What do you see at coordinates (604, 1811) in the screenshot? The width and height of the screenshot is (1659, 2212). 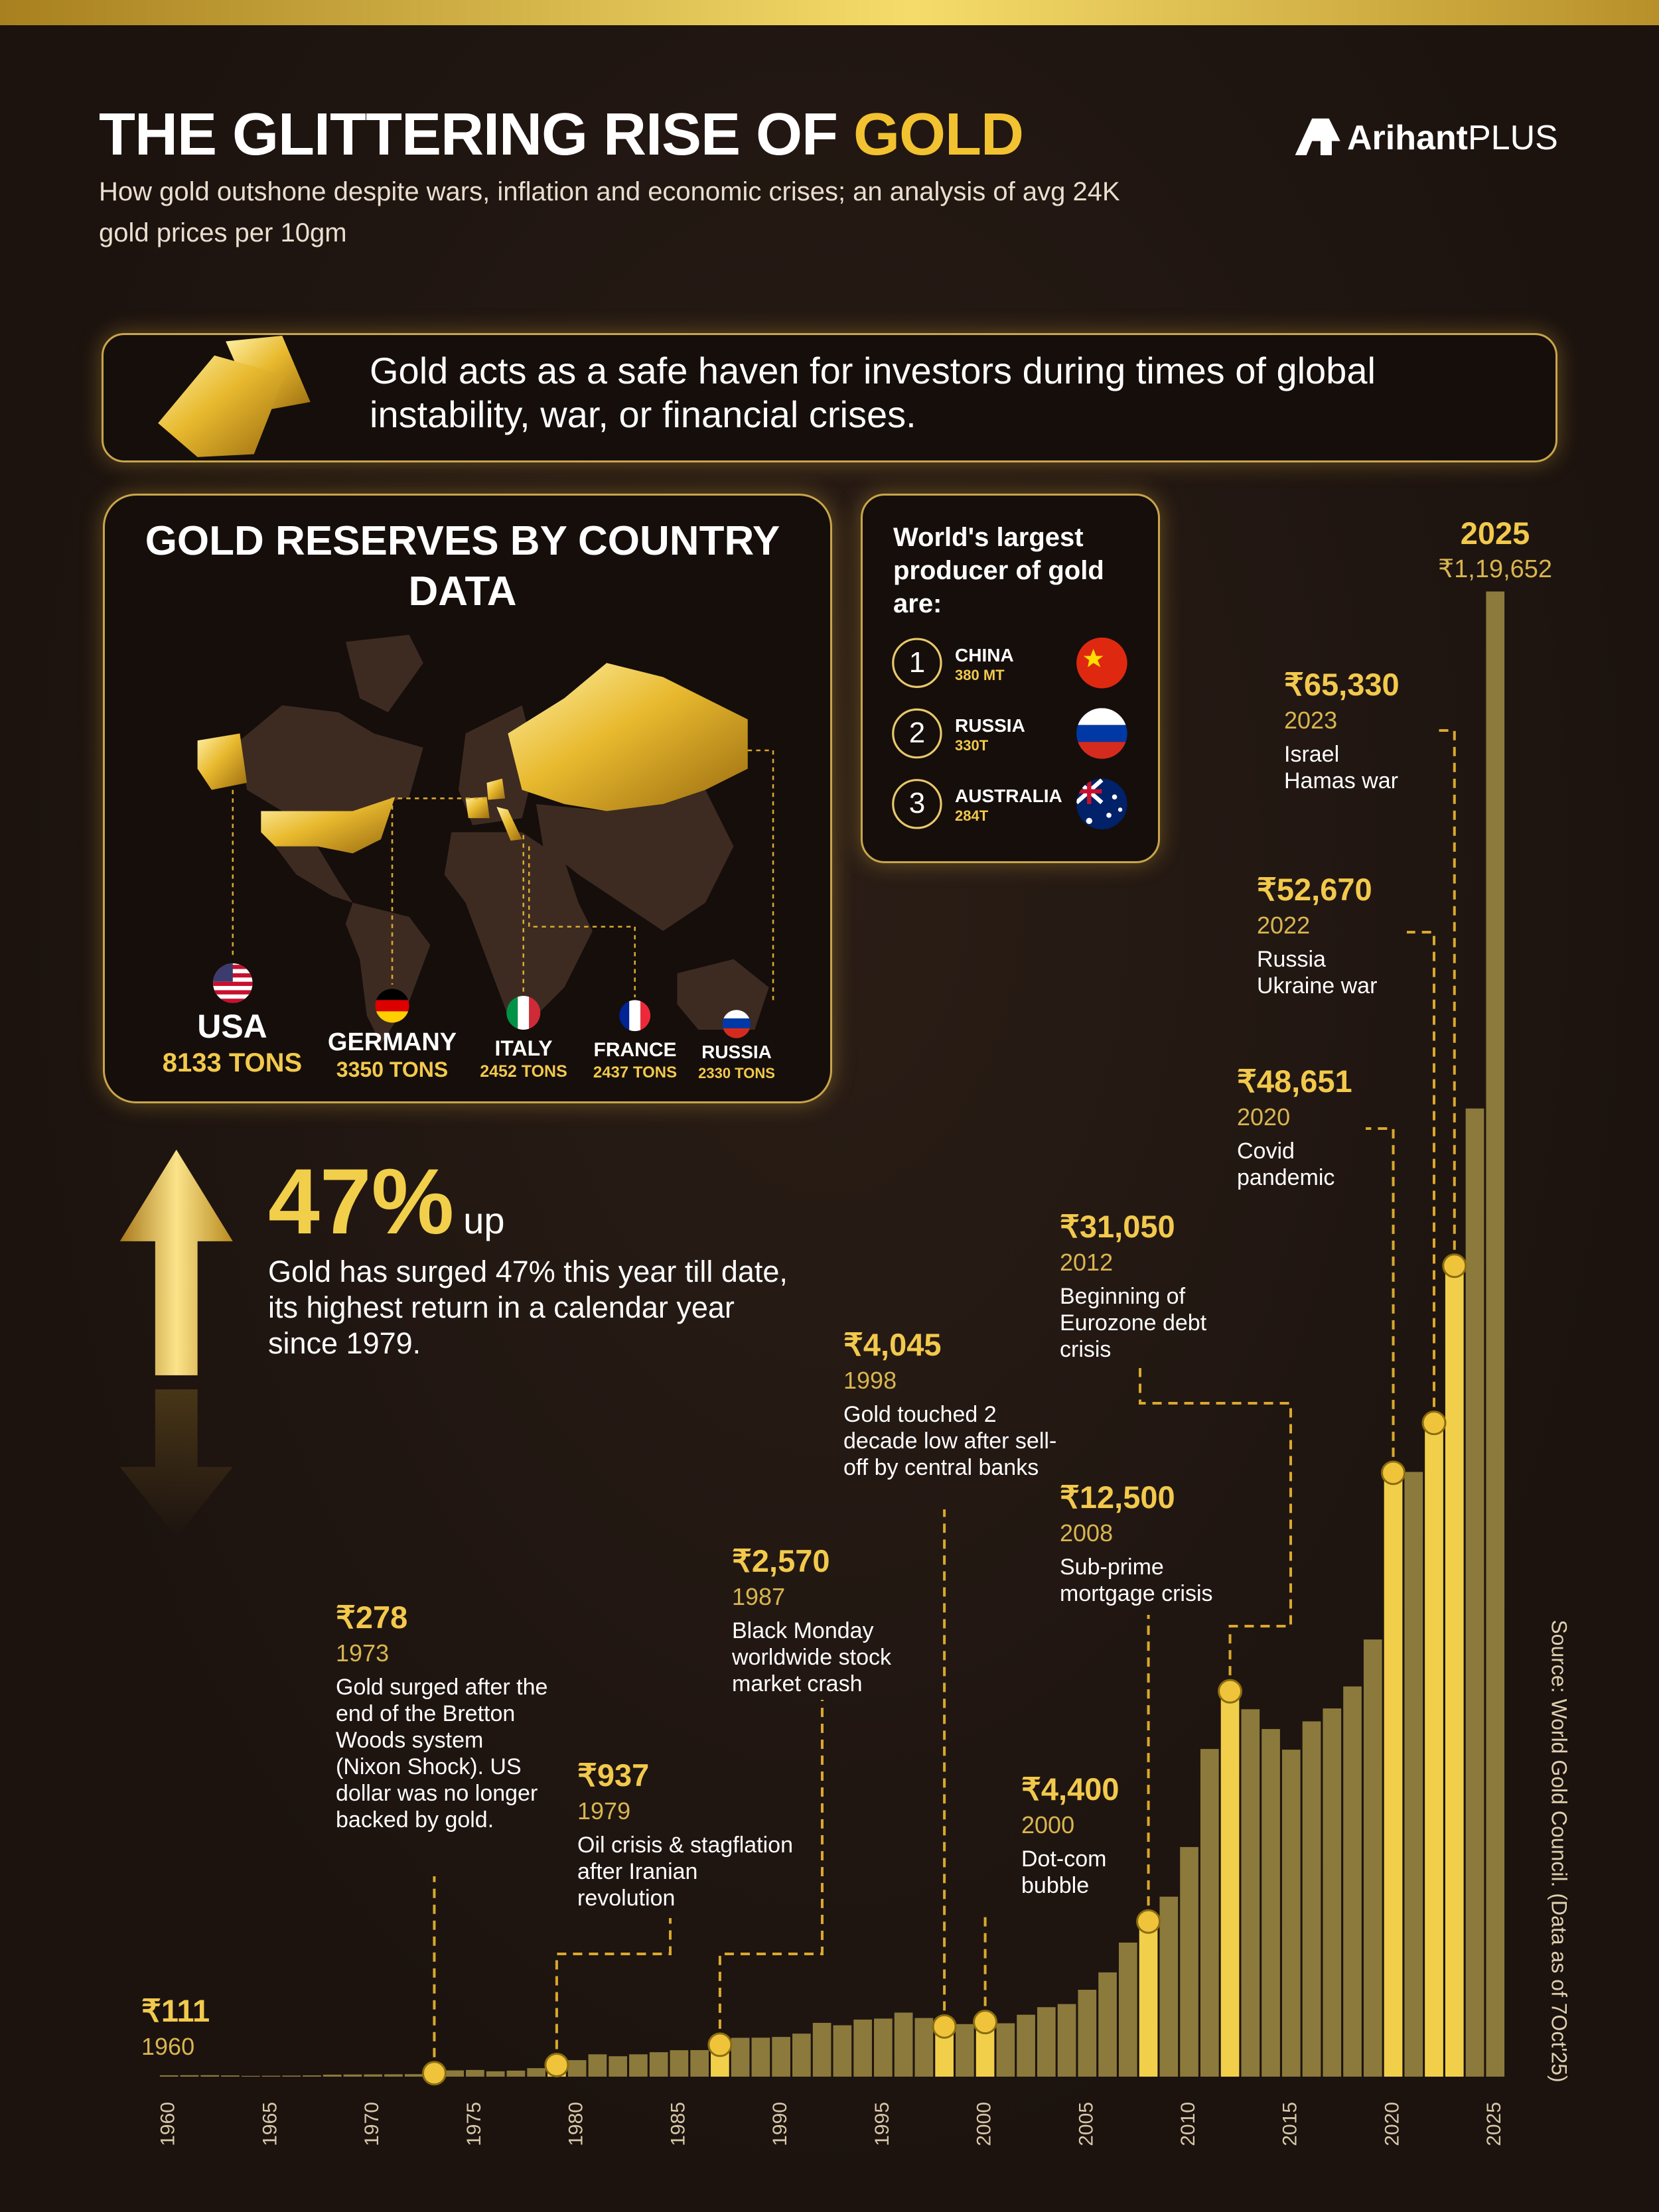 I see `annotation-year: 1979` at bounding box center [604, 1811].